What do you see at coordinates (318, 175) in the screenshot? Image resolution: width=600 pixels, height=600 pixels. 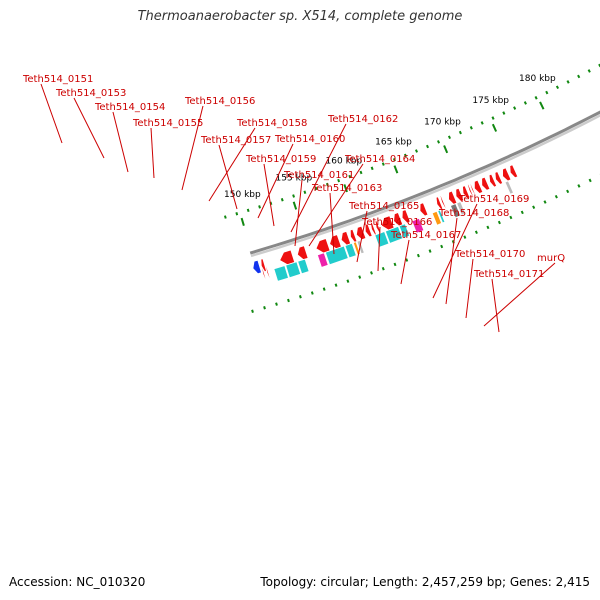 I see `gene-label: Teth514_0161` at bounding box center [318, 175].